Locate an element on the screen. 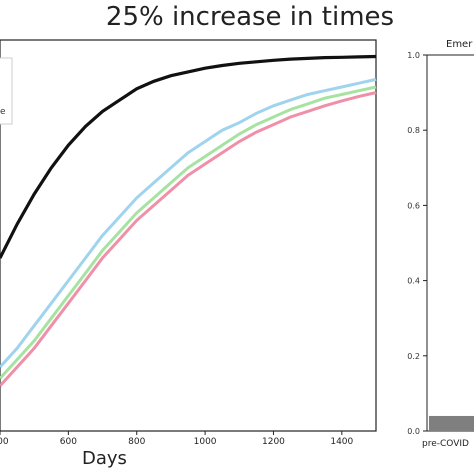 This screenshot has height=474, width=474. x-ticks-group: 400 600 800 1000 1200 1400 is located at coordinates (177, 439).